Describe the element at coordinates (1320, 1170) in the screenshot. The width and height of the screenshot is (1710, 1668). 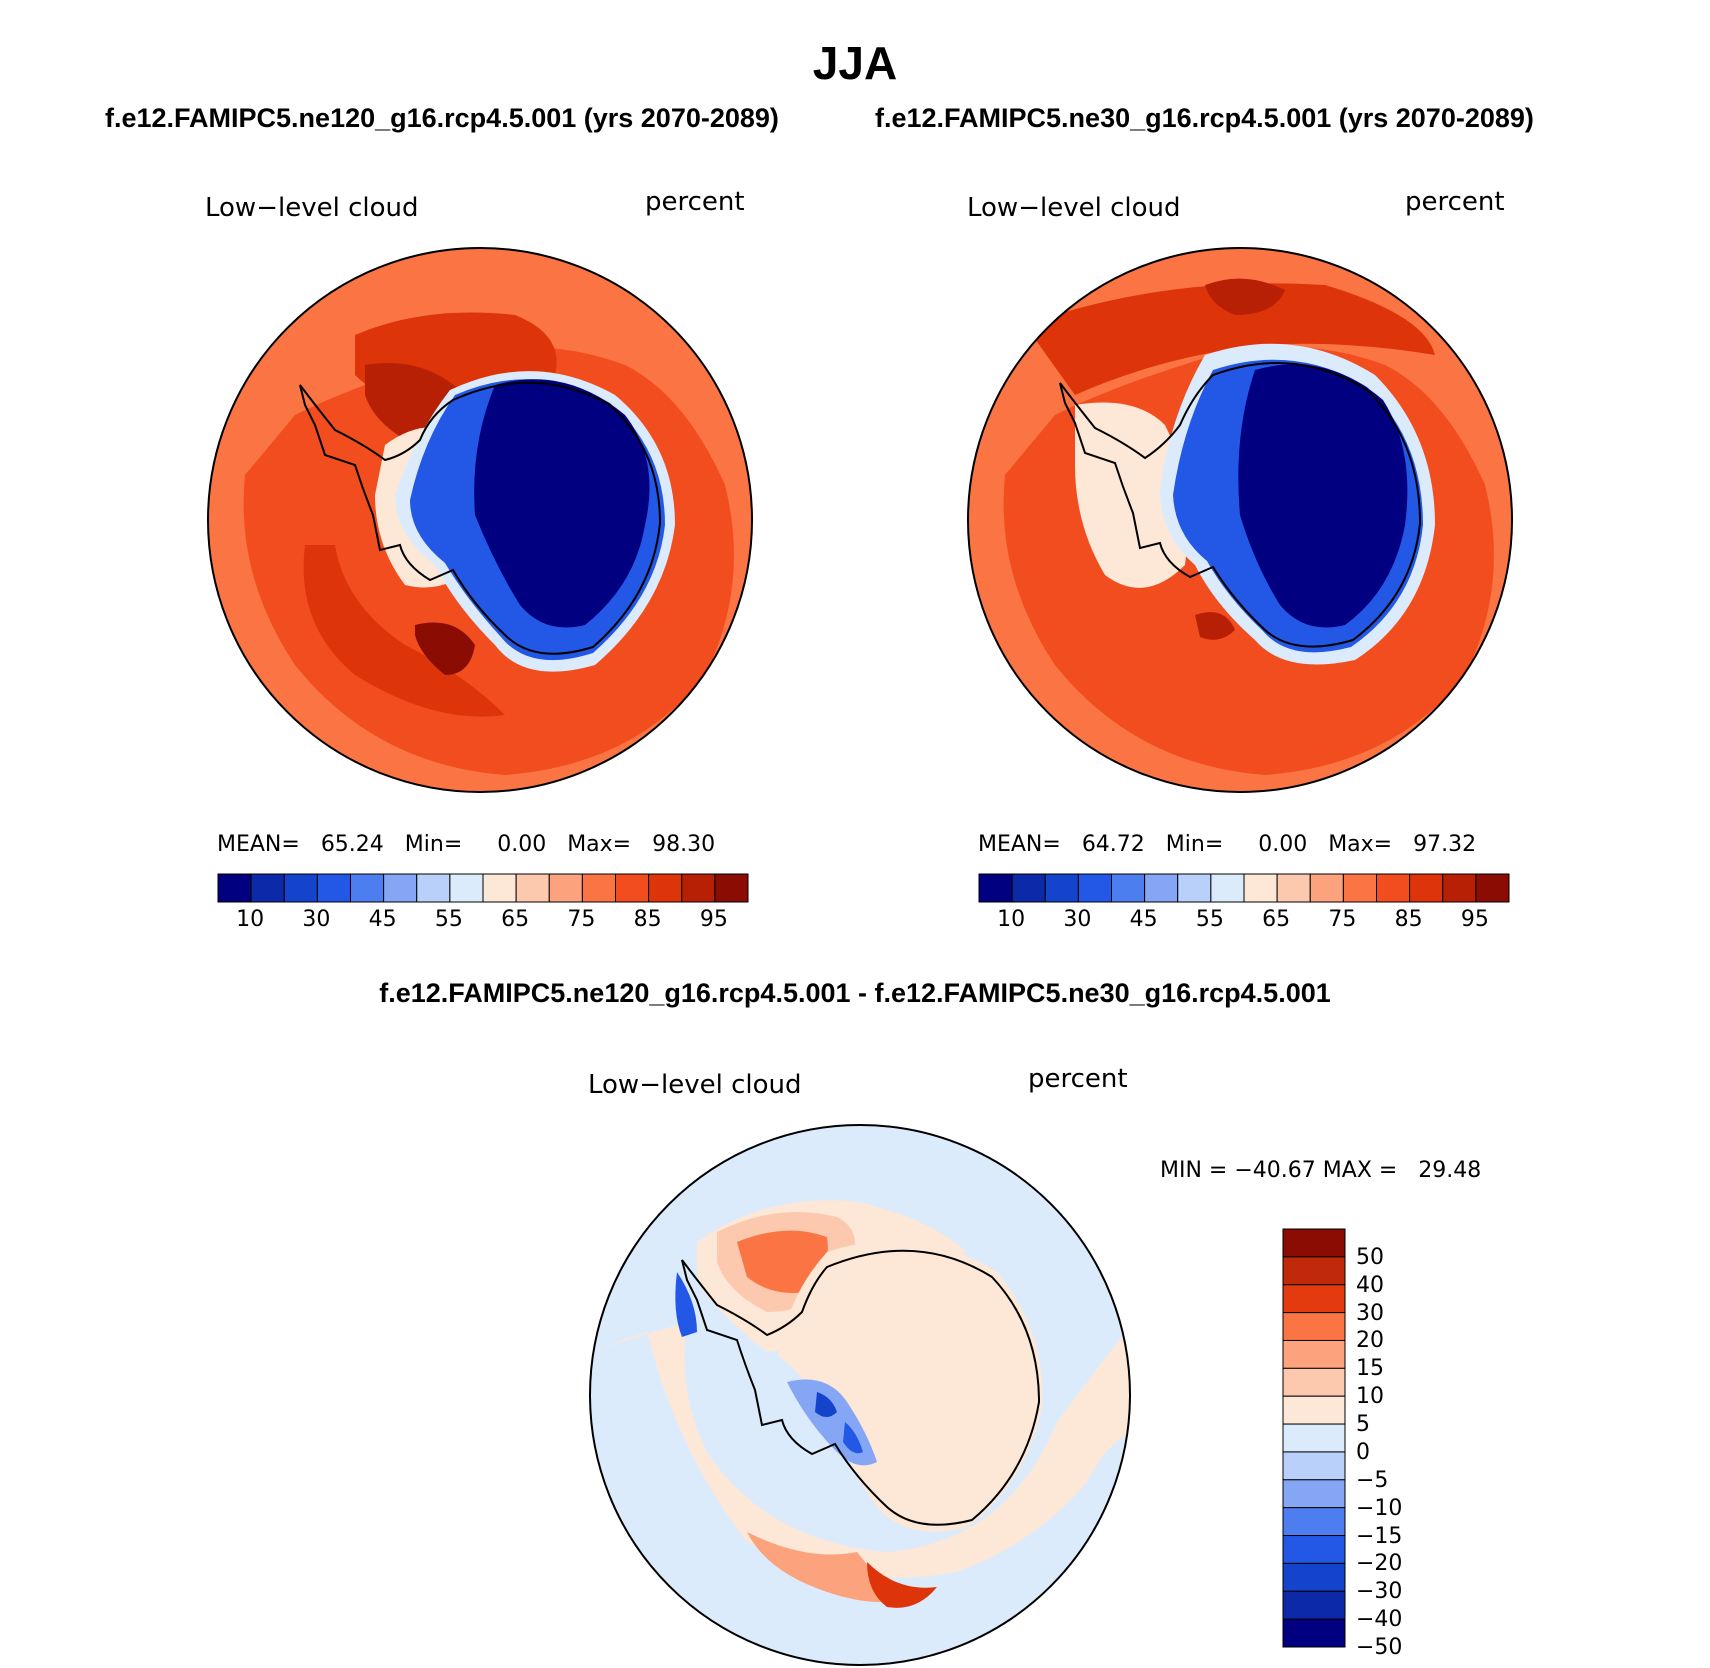
I see `diff-stats: MIN = −40.67 MAX = 29.48` at that location.